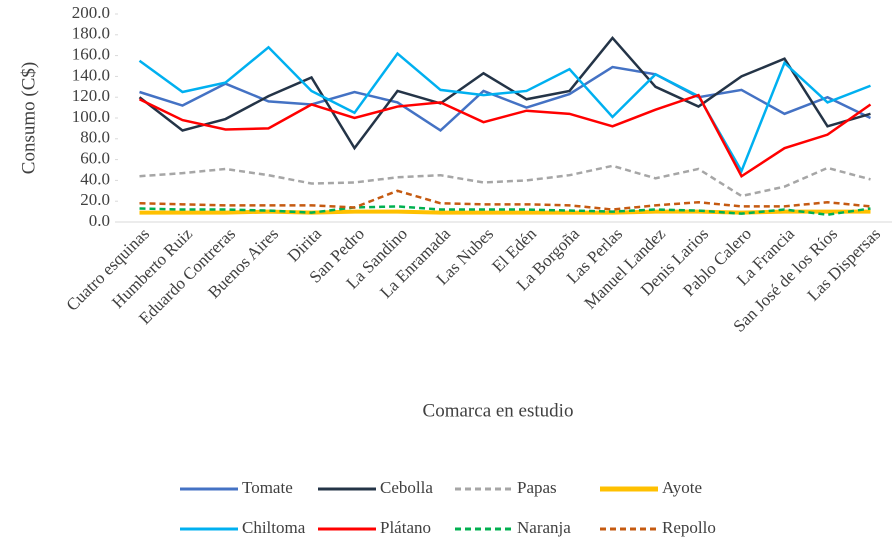 The height and width of the screenshot is (548, 894). I want to click on y-tick-label: 100.0, so click(91, 116).